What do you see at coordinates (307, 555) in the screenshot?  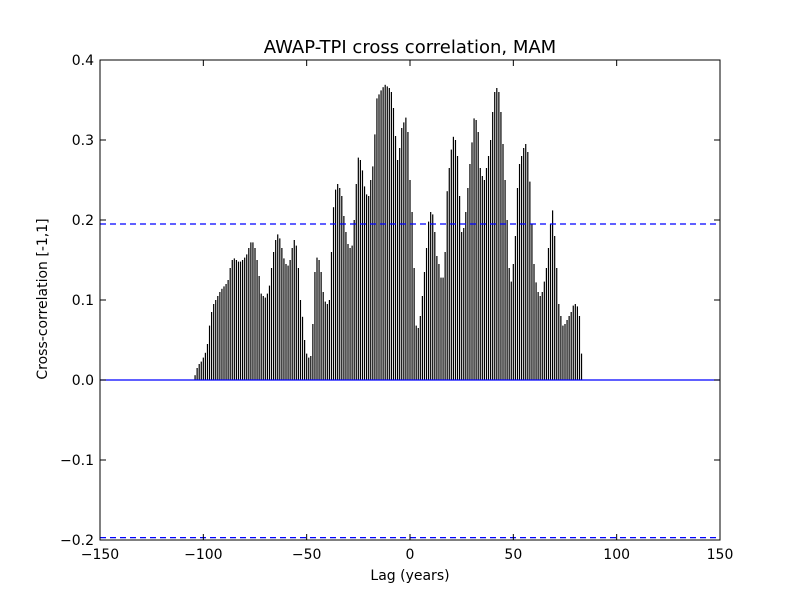 I see `x-tick-label: −50` at bounding box center [307, 555].